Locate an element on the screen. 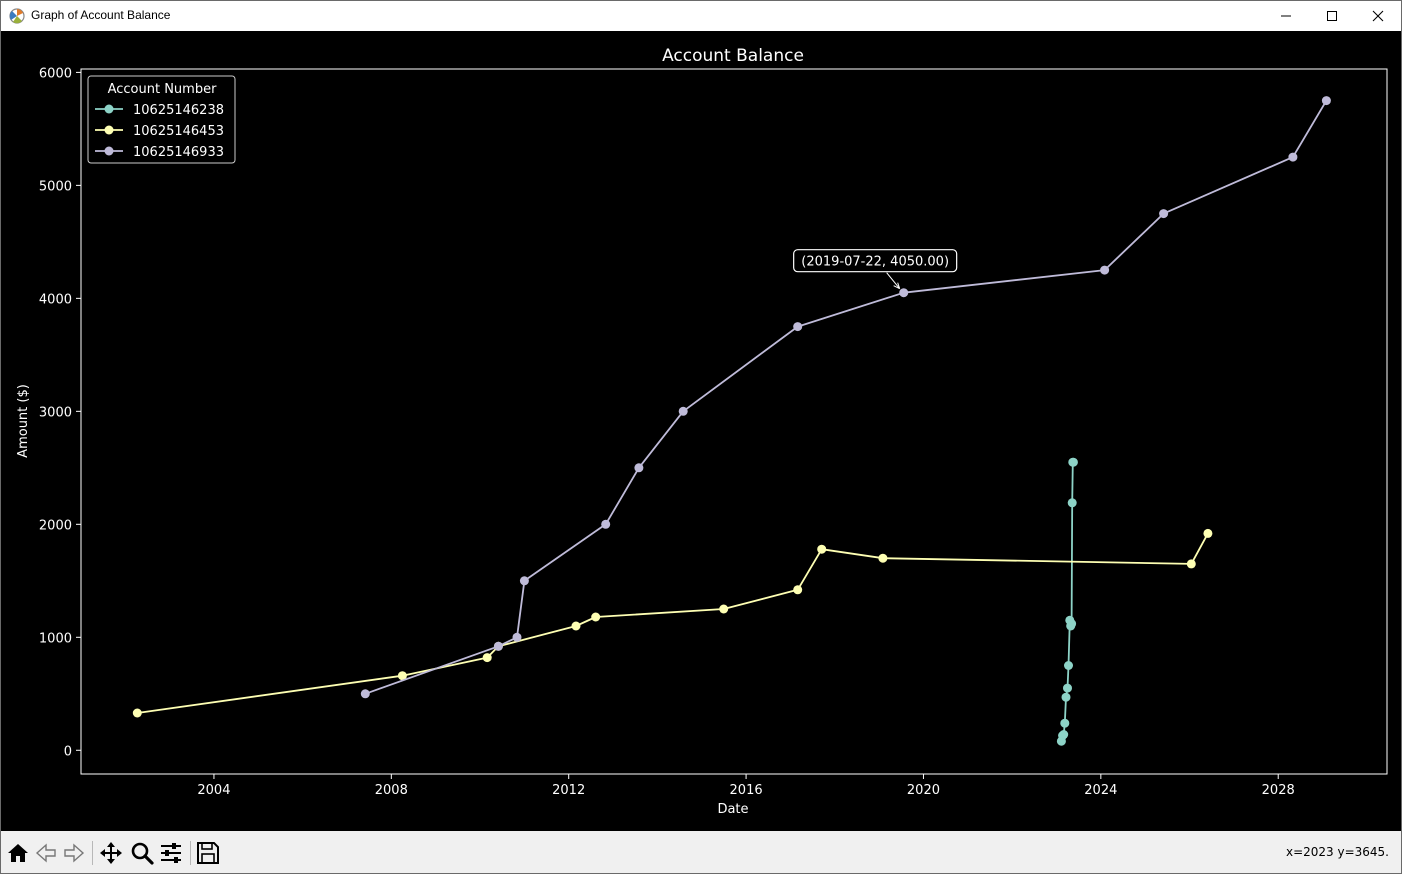 Image resolution: width=1402 pixels, height=874 pixels. close-icon is located at coordinates (1378, 16).